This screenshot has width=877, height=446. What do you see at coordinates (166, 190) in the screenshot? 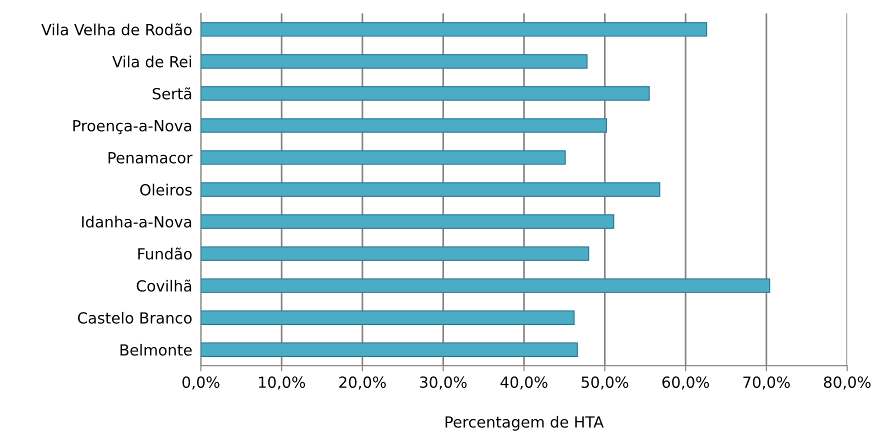
I see `y-tick-label: Oleiros` at bounding box center [166, 190].